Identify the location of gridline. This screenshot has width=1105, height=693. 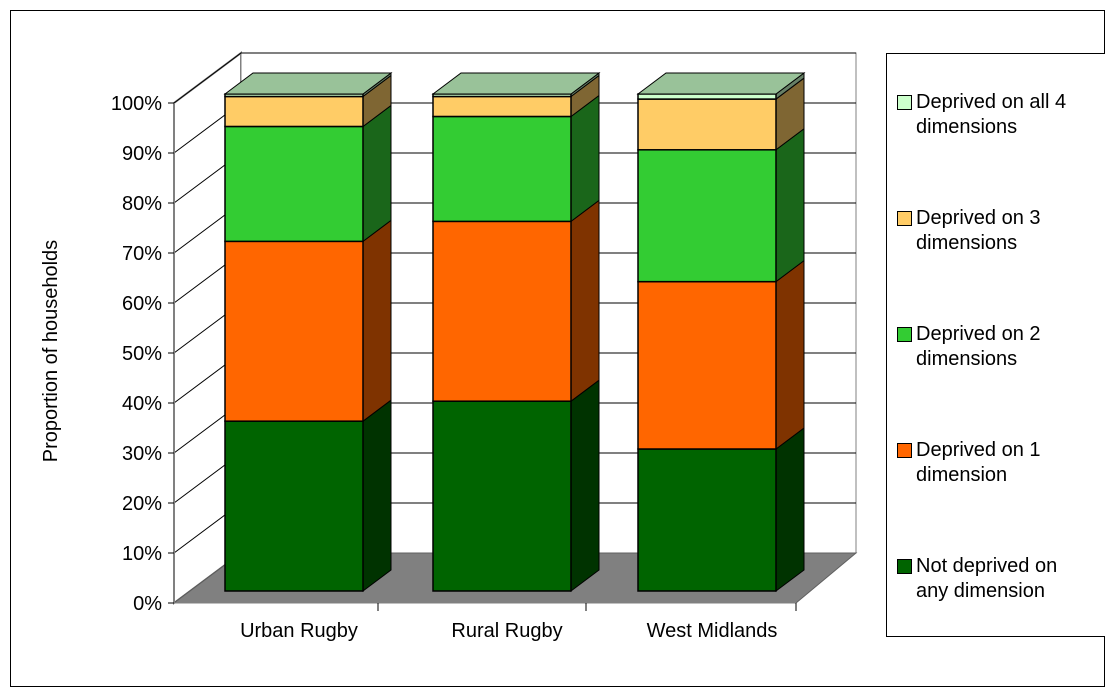
(514, 78).